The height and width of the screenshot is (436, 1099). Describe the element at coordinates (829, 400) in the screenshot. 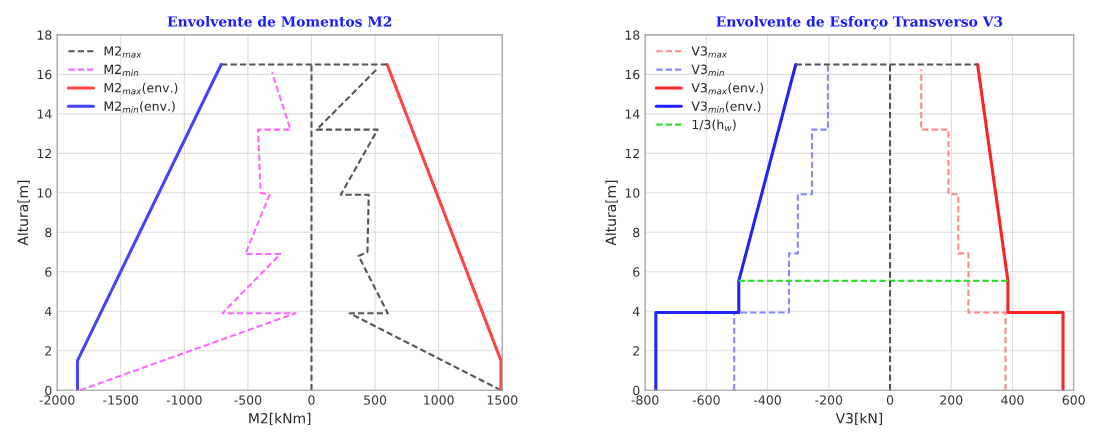

I see `x-tick-label: -200` at that location.